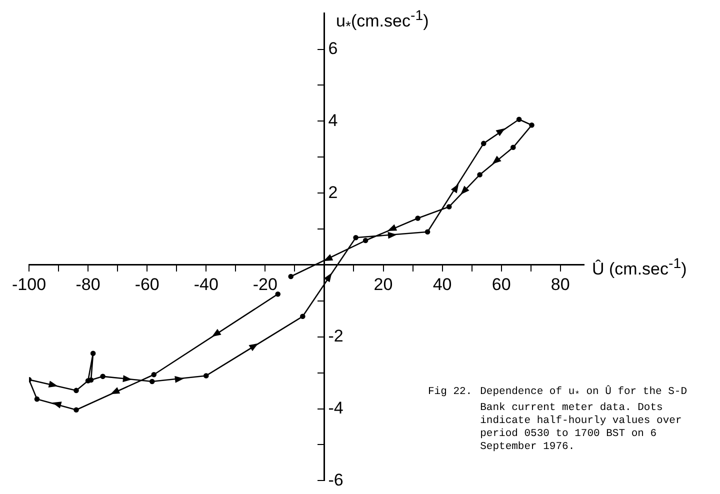  Describe the element at coordinates (501, 284) in the screenshot. I see `x-tick-label: 60` at that location.